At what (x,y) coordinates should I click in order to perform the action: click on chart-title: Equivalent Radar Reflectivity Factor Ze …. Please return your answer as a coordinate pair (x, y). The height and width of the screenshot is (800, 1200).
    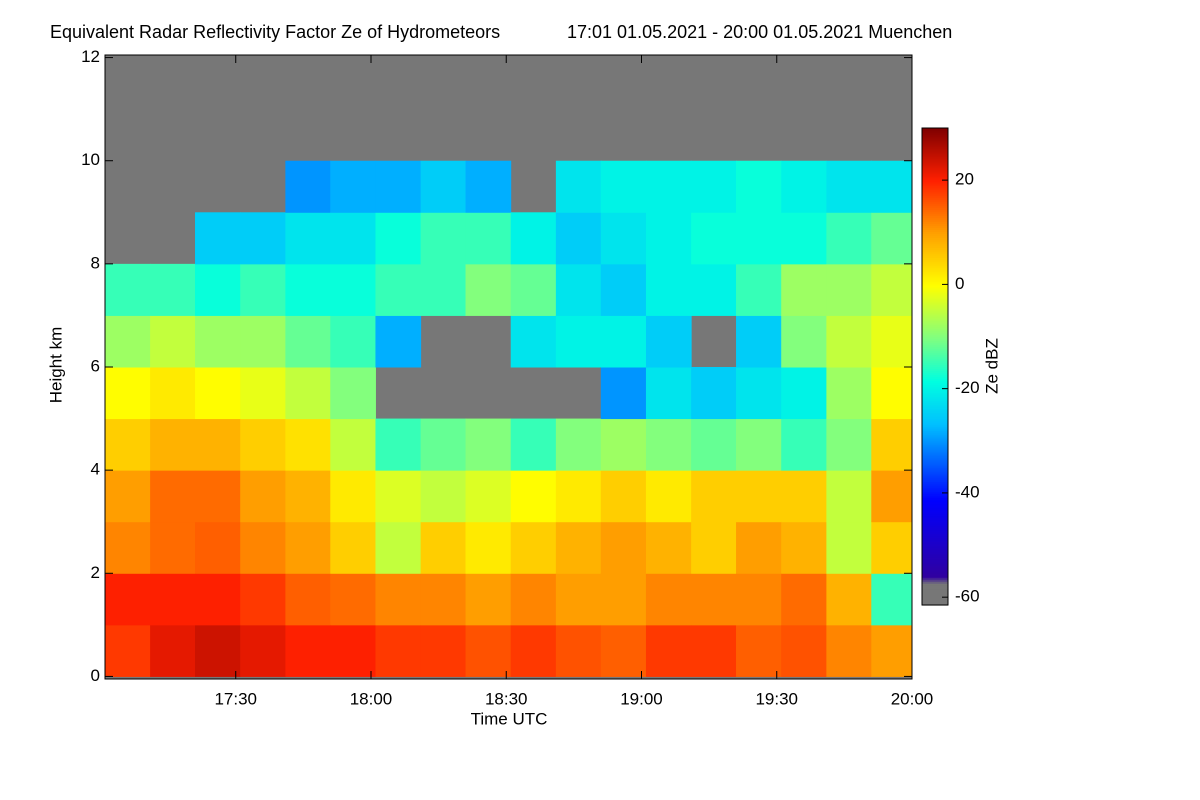
    Looking at the image, I should click on (275, 32).